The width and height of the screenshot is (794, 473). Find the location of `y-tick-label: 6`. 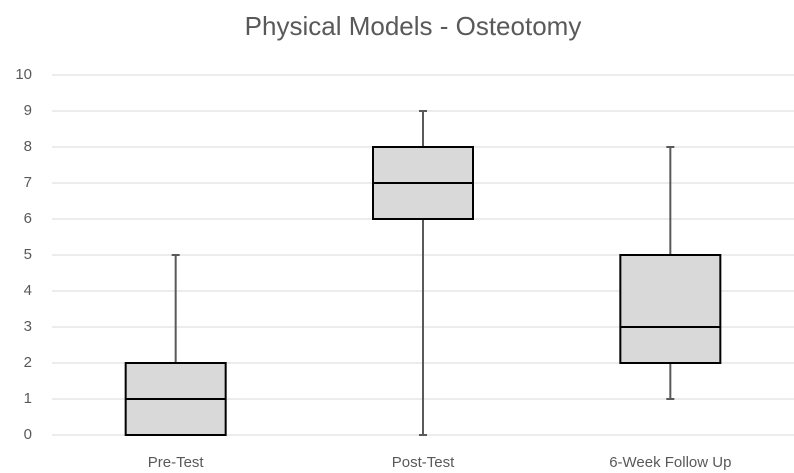

y-tick-label: 6 is located at coordinates (28, 218).